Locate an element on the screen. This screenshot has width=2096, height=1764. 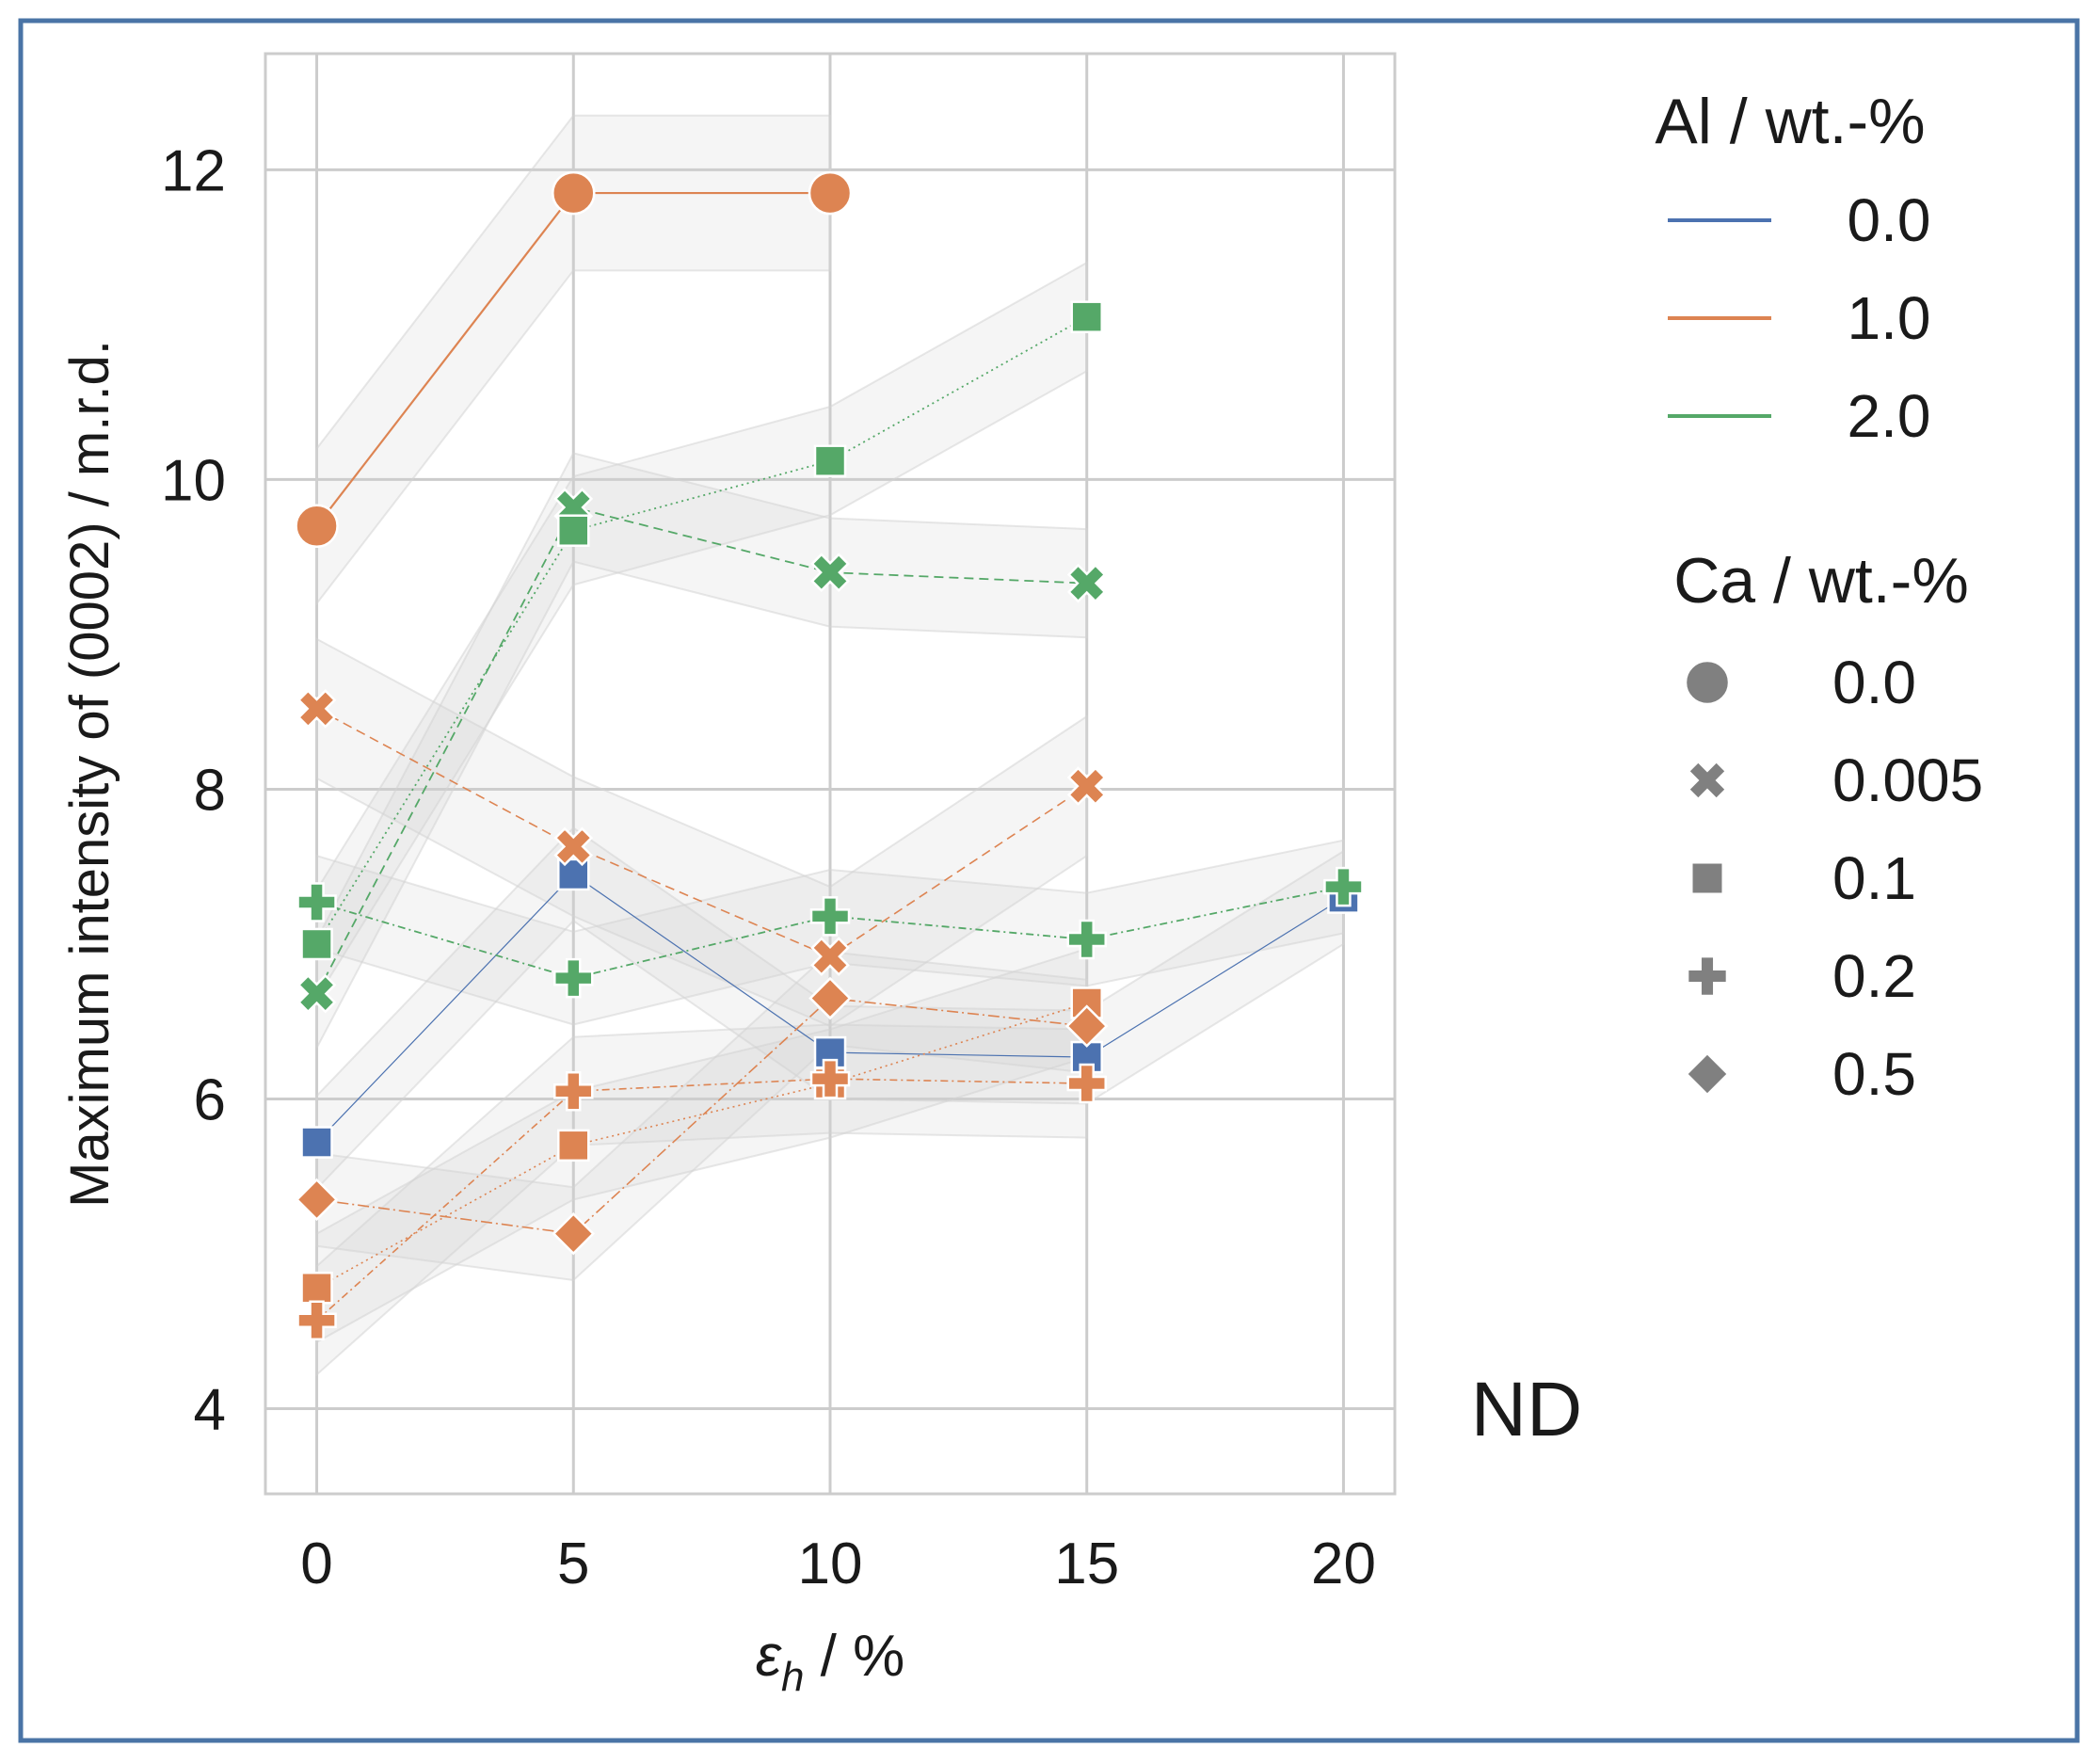
x-axis-label-subscript: h is located at coordinates (792, 1677).